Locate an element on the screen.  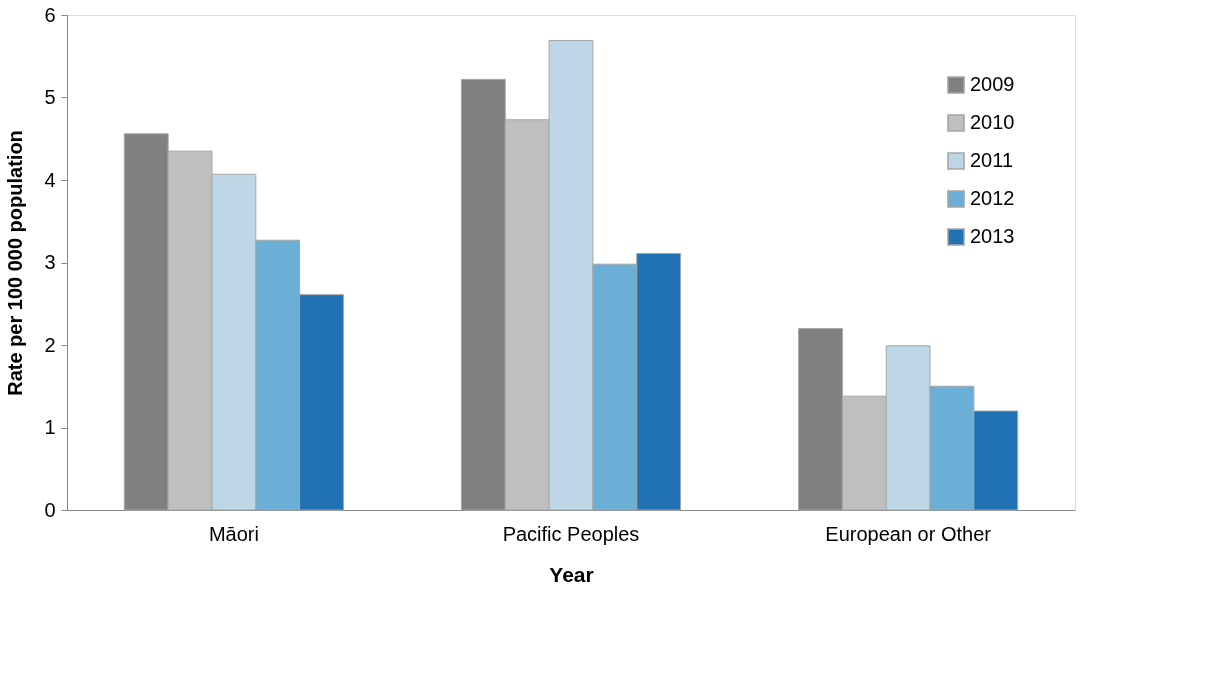
y-tick-label: 0 is located at coordinates (50, 509).